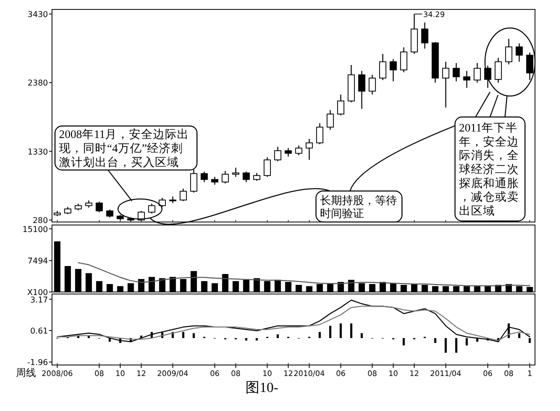  I want to click on y-tick-label: 0.61, so click(39, 331).